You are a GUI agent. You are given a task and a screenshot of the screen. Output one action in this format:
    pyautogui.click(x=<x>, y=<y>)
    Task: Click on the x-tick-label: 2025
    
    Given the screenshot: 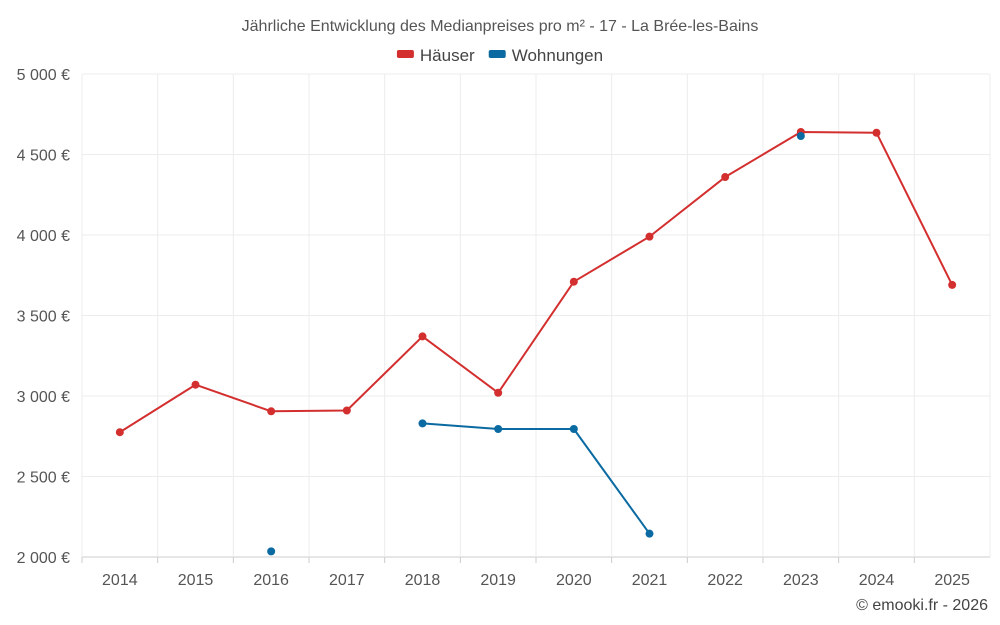 What is the action you would take?
    pyautogui.click(x=952, y=580)
    